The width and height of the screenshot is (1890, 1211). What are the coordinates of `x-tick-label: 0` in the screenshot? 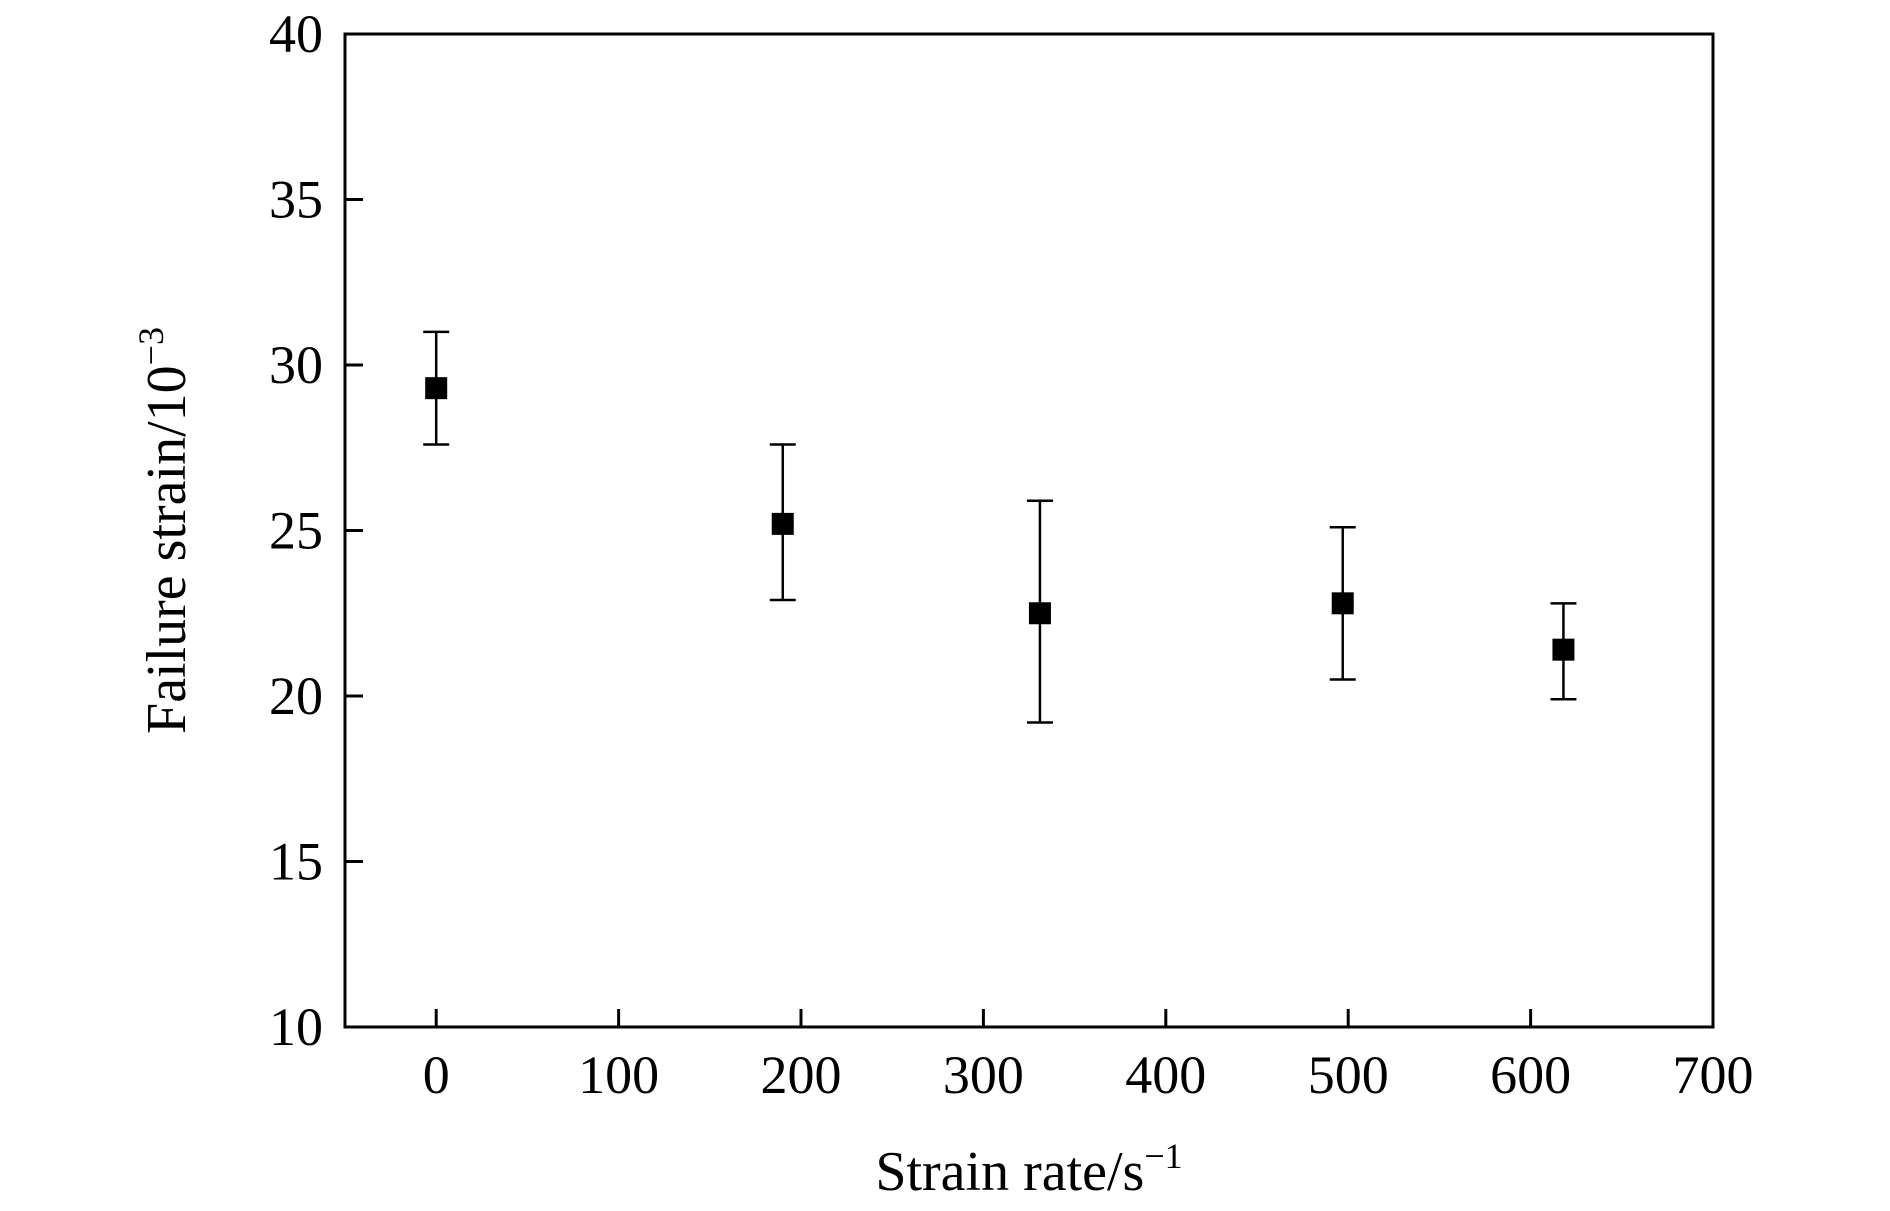 It's located at (436, 1075).